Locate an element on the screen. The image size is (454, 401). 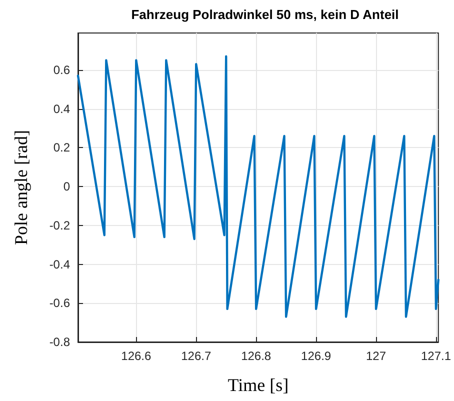
y-tick-label: -0.4 is located at coordinates (59, 264).